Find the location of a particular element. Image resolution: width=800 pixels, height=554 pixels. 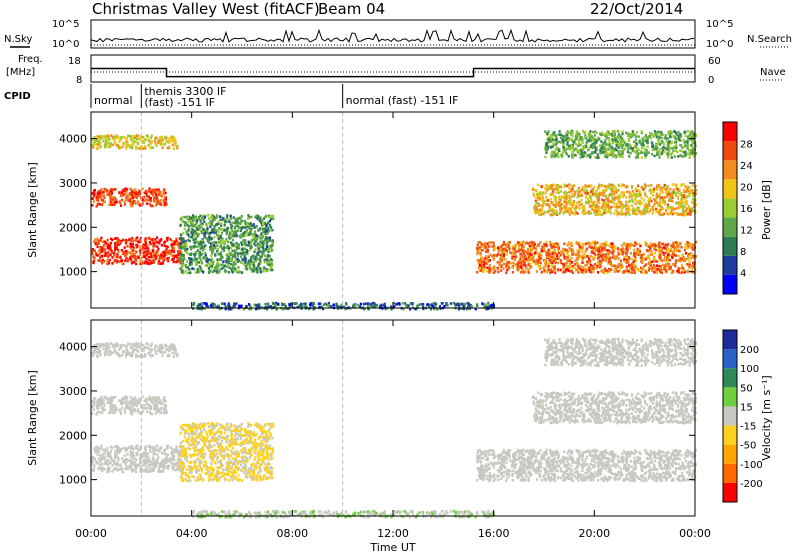

power-feature-lower-band is located at coordinates (137, 251).